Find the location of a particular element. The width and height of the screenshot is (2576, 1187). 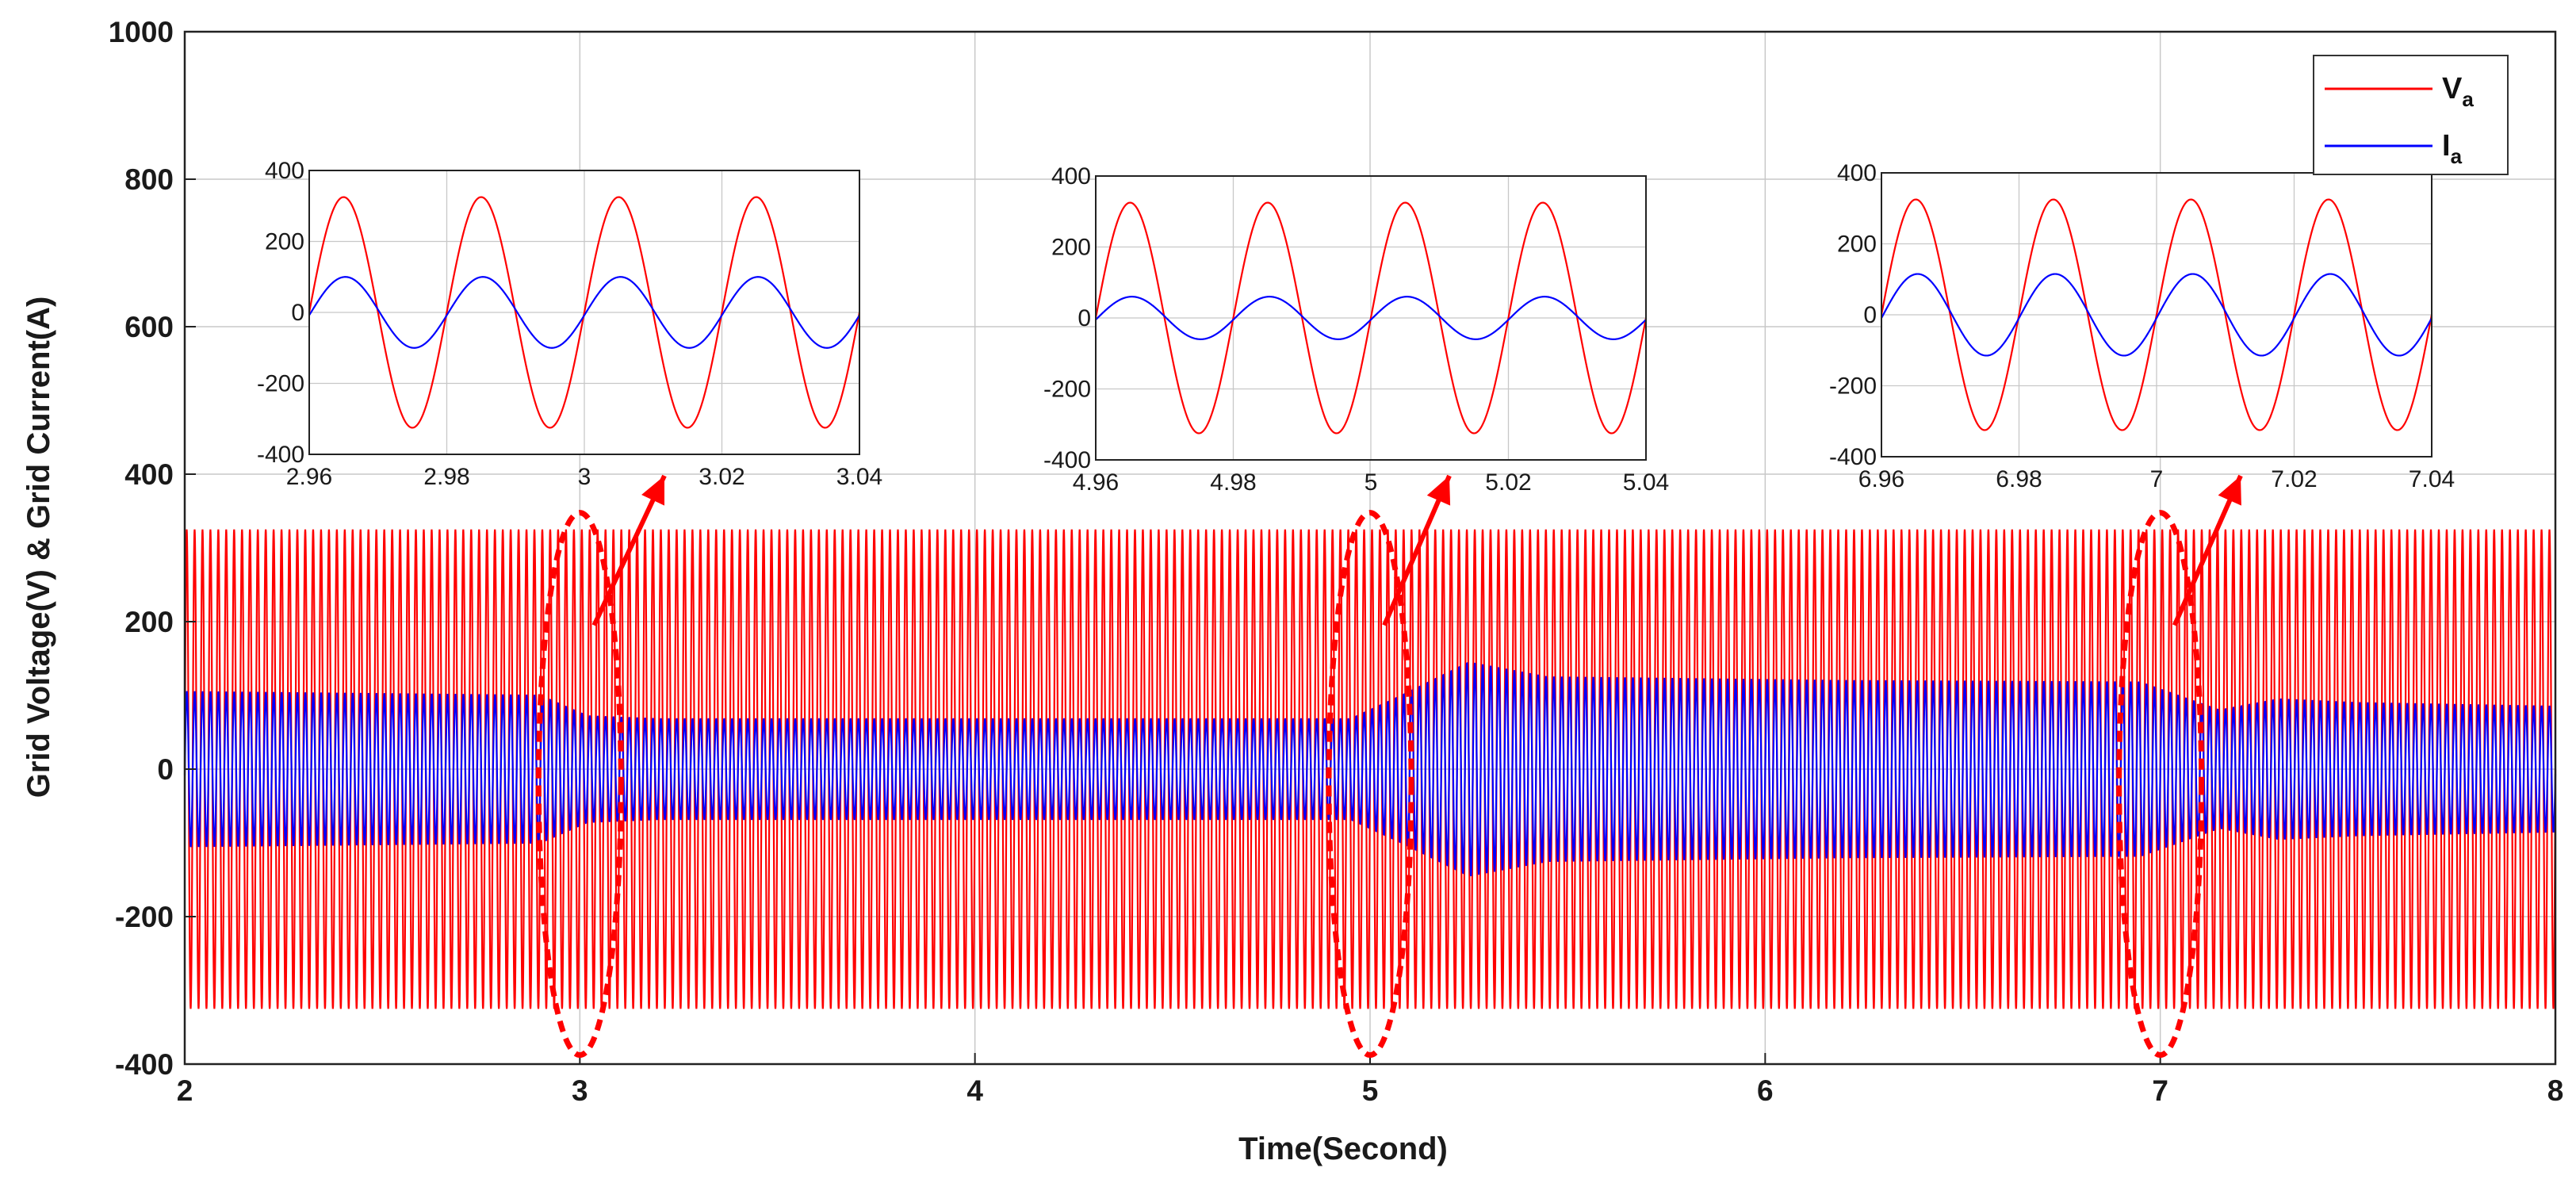

x-tick-label-5: 7 is located at coordinates (2160, 1091).